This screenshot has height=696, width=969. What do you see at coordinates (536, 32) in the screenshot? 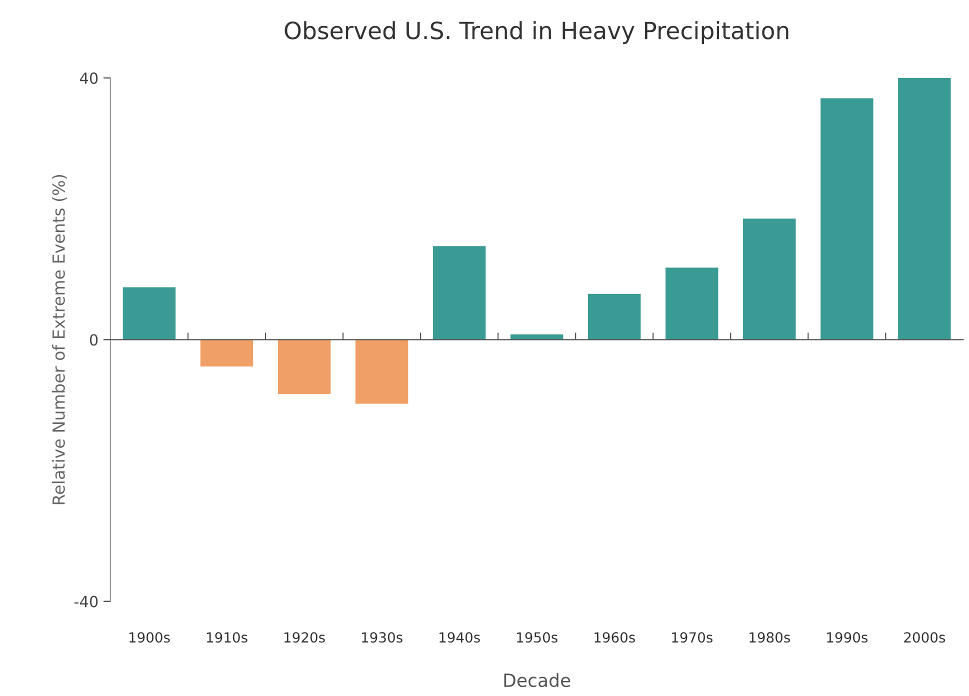
I see `chart-title: Observed U.S. Trend in Heavy Precipitation` at bounding box center [536, 32].